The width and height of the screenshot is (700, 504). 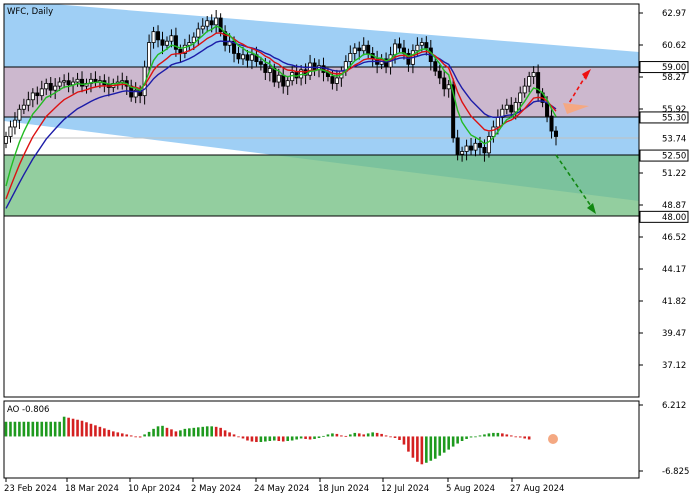 I want to click on ao-label: AO -0.806, so click(x=28, y=410).